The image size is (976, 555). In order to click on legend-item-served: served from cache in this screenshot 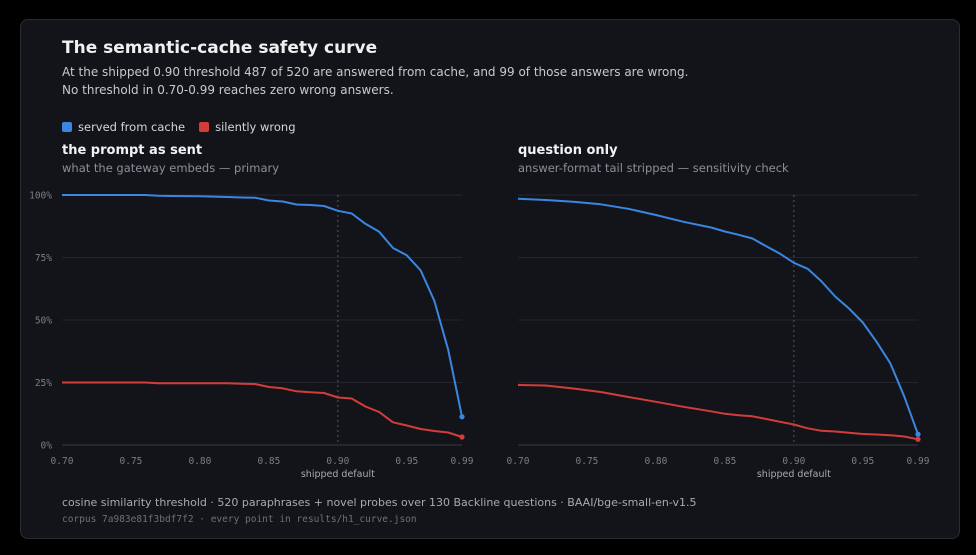, I will do `click(123, 127)`.